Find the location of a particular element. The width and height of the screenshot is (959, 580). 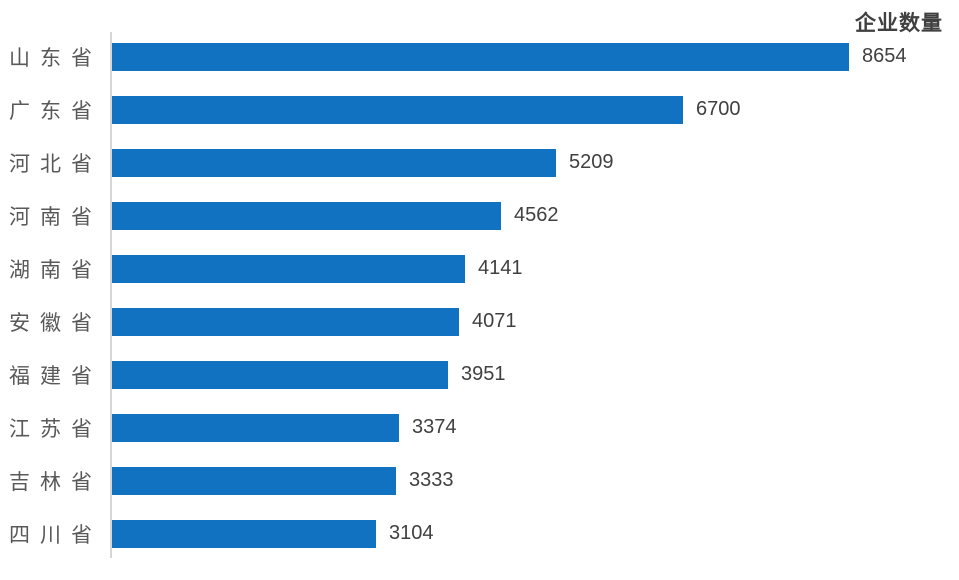

chart-row: 吉林省 3333 is located at coordinates (479, 480).